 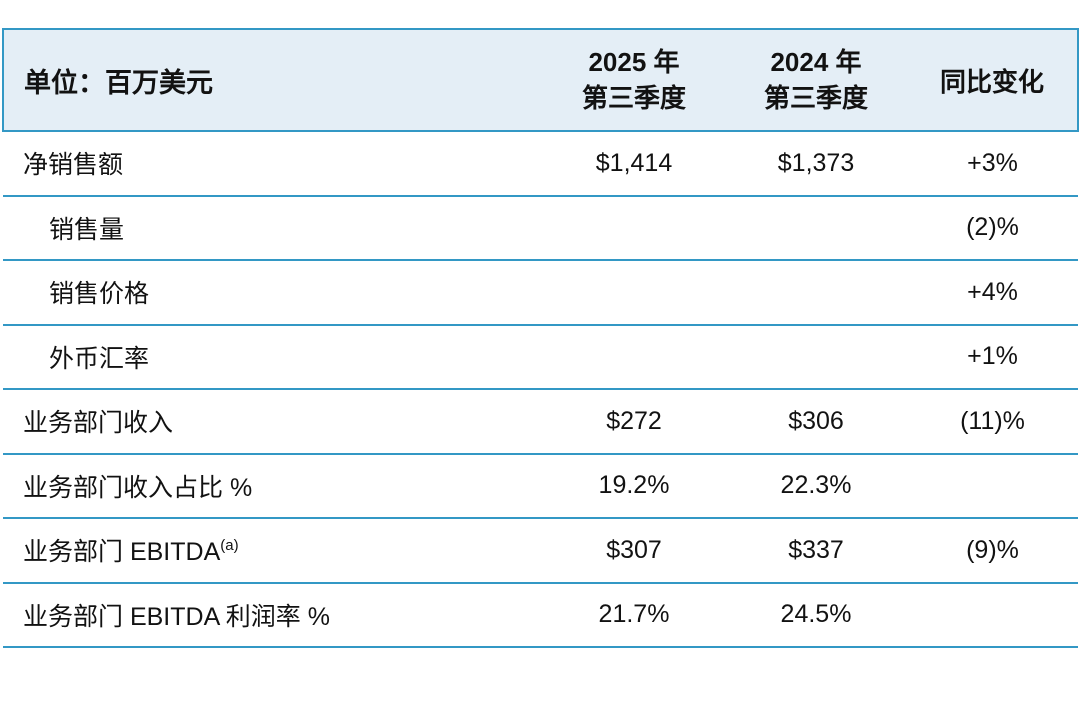 What do you see at coordinates (992, 551) in the screenshot?
I see `value-yoy: (9)%` at bounding box center [992, 551].